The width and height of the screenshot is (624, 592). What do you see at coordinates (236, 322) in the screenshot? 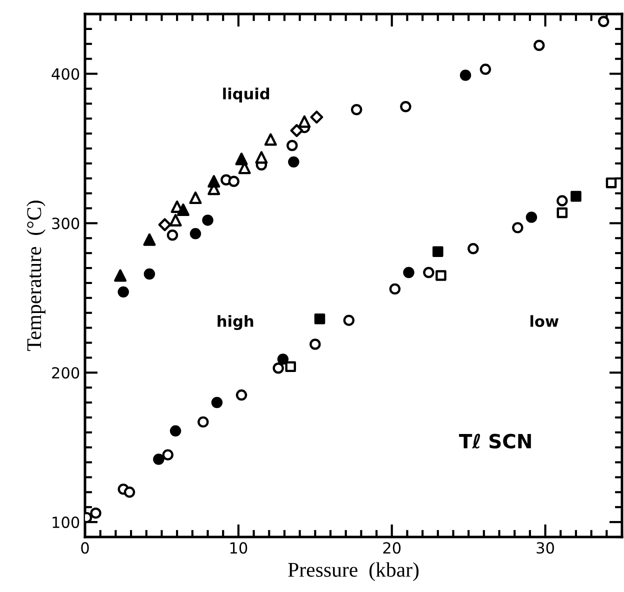
I see `annotation: high` at bounding box center [236, 322].